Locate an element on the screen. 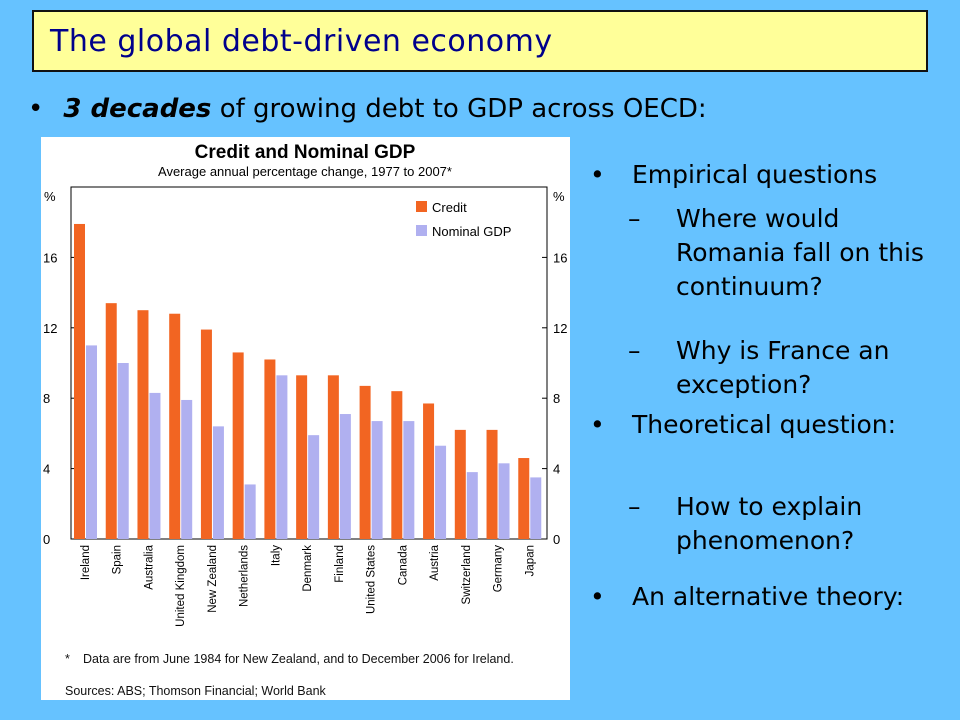 This screenshot has width=960, height=720. x-tick-label: New Zealand is located at coordinates (213, 579).